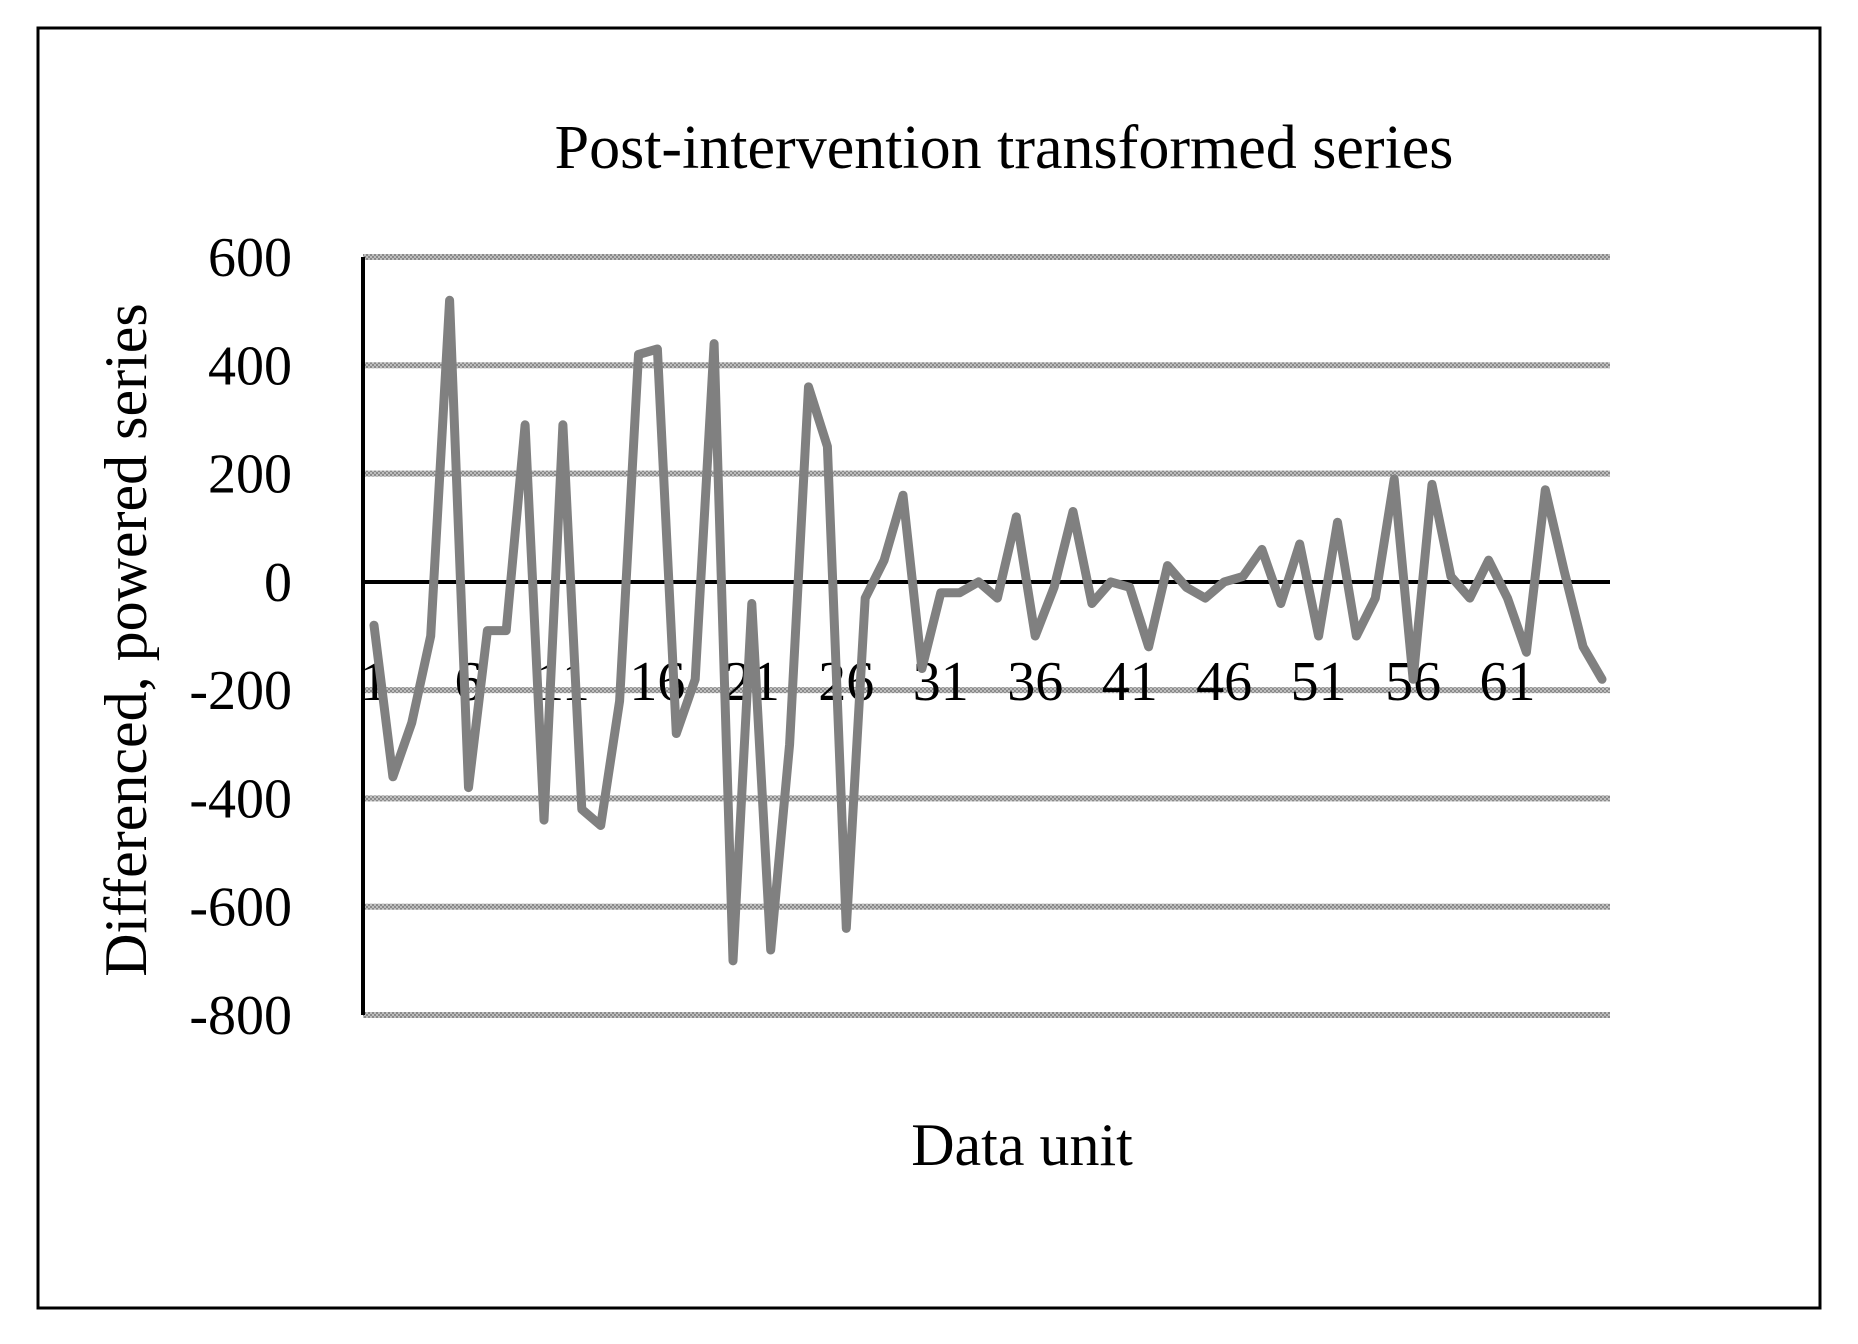 This screenshot has width=1858, height=1344. Describe the element at coordinates (250, 258) in the screenshot. I see `y-tick-label: 600` at that location.